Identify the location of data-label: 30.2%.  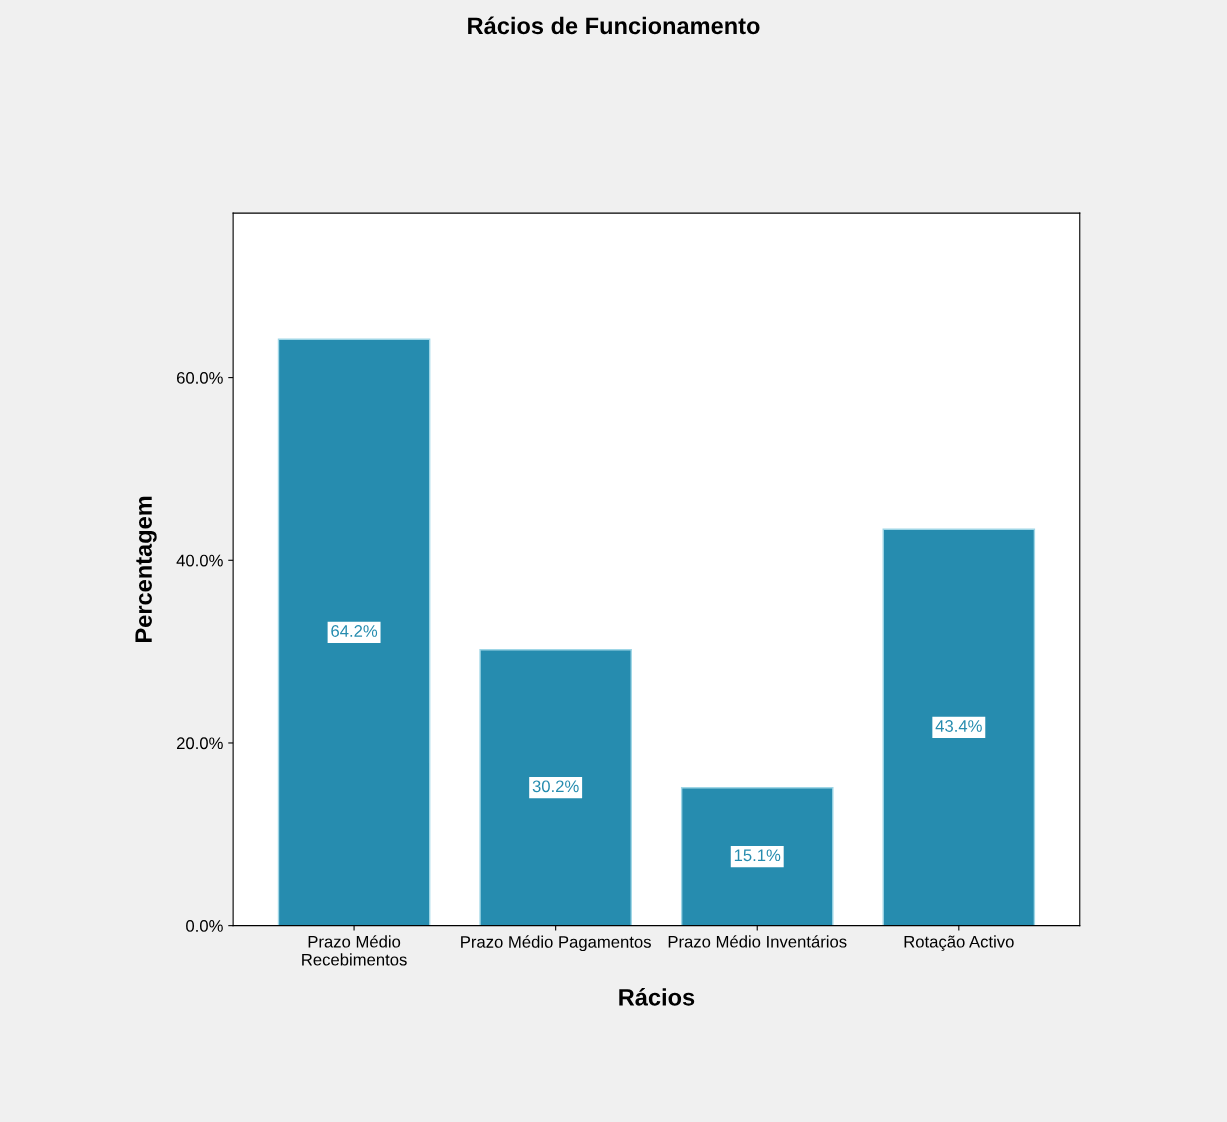
(555, 786).